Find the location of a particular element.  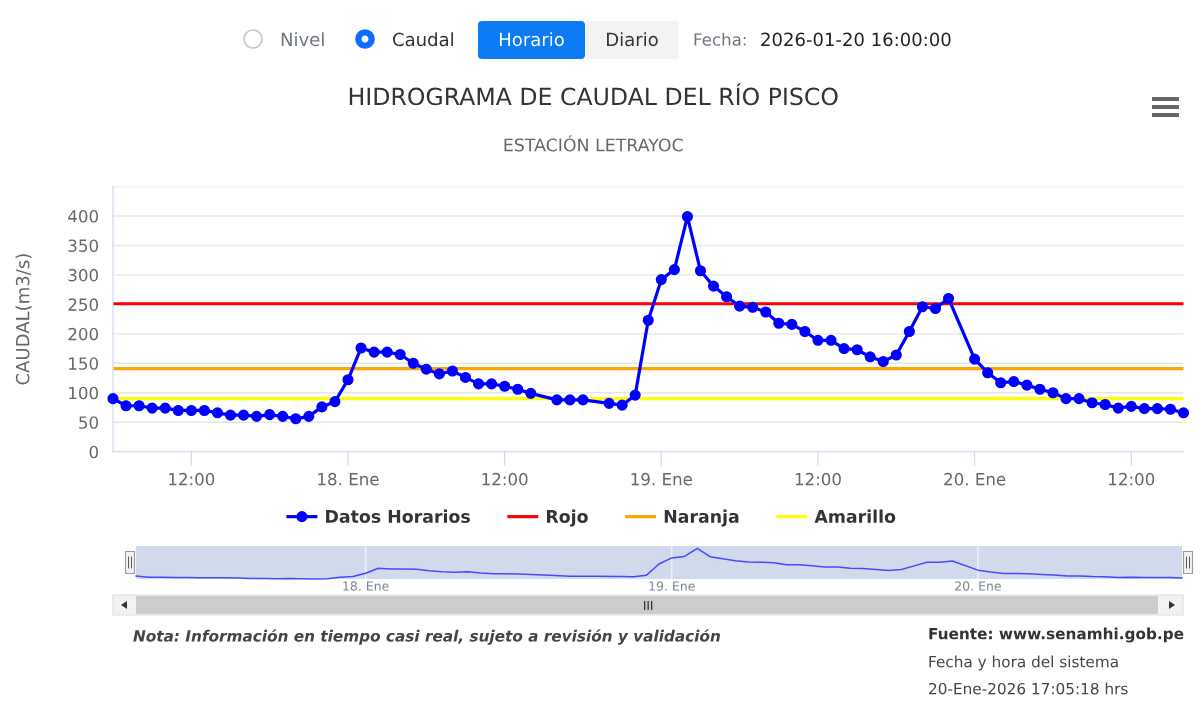

legend-label: Datos Horarios is located at coordinates (398, 516).